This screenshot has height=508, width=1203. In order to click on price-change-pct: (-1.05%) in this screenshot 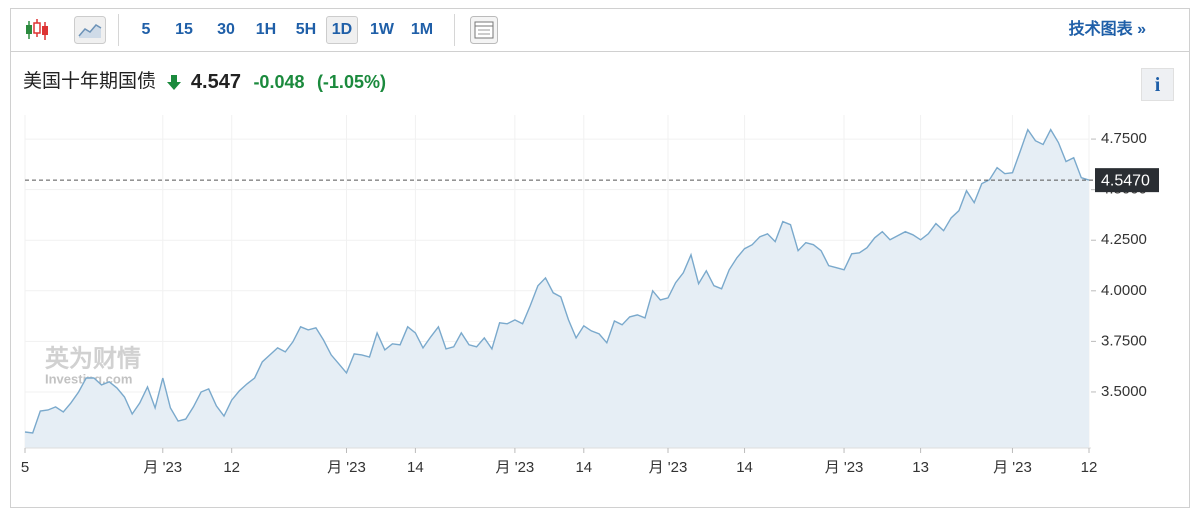, I will do `click(351, 82)`.